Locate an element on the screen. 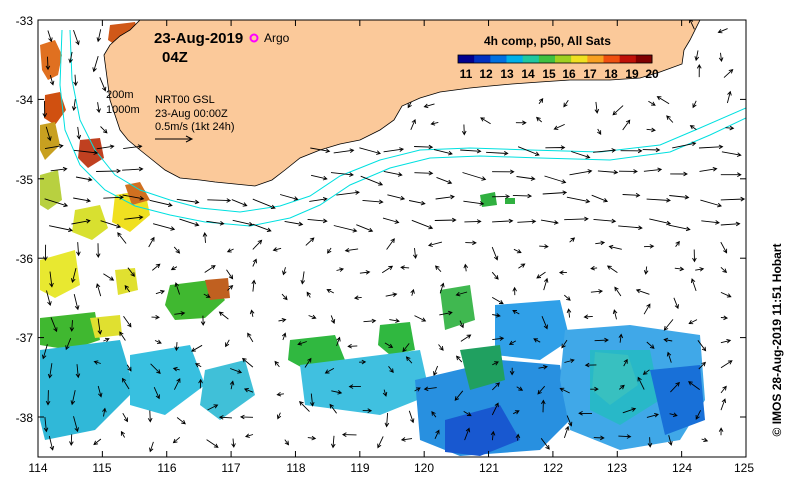  x-tick-label: 122 is located at coordinates (553, 468).